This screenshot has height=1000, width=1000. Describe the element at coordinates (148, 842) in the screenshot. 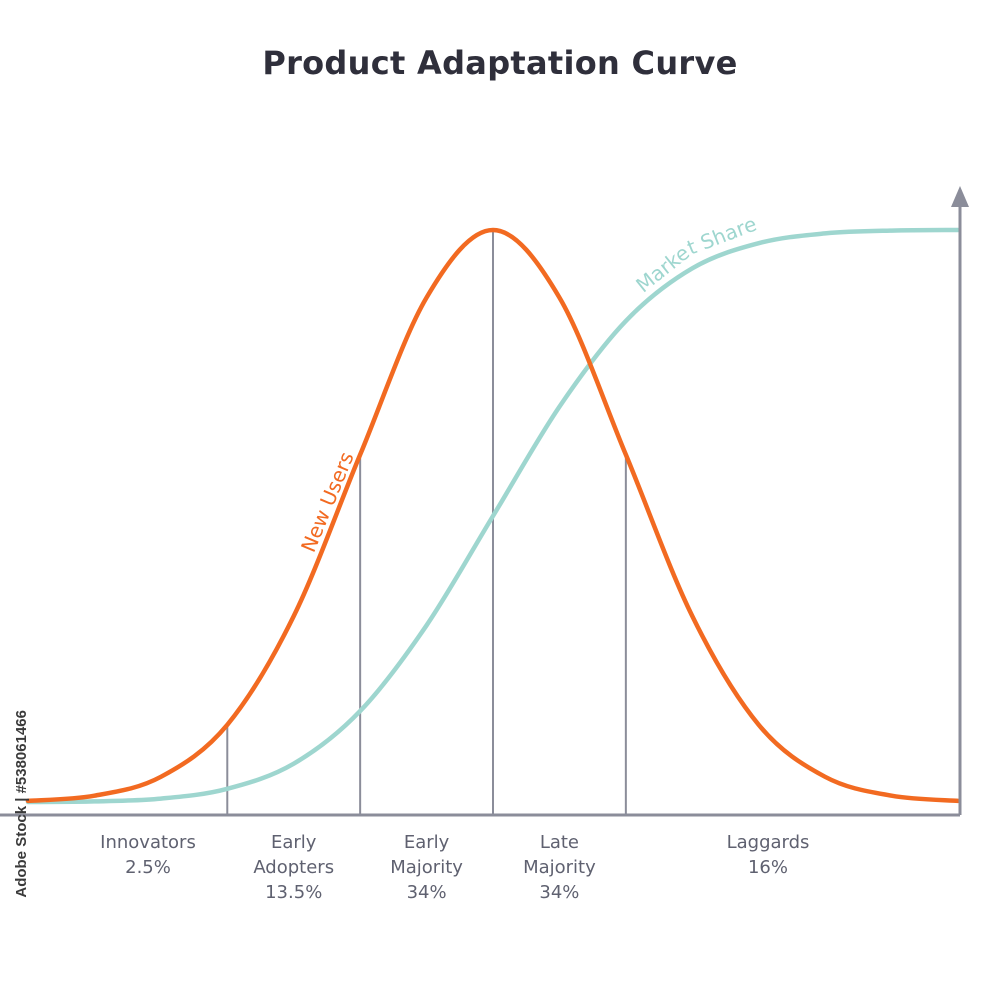

I see `segment-name-line: Innovators` at that location.